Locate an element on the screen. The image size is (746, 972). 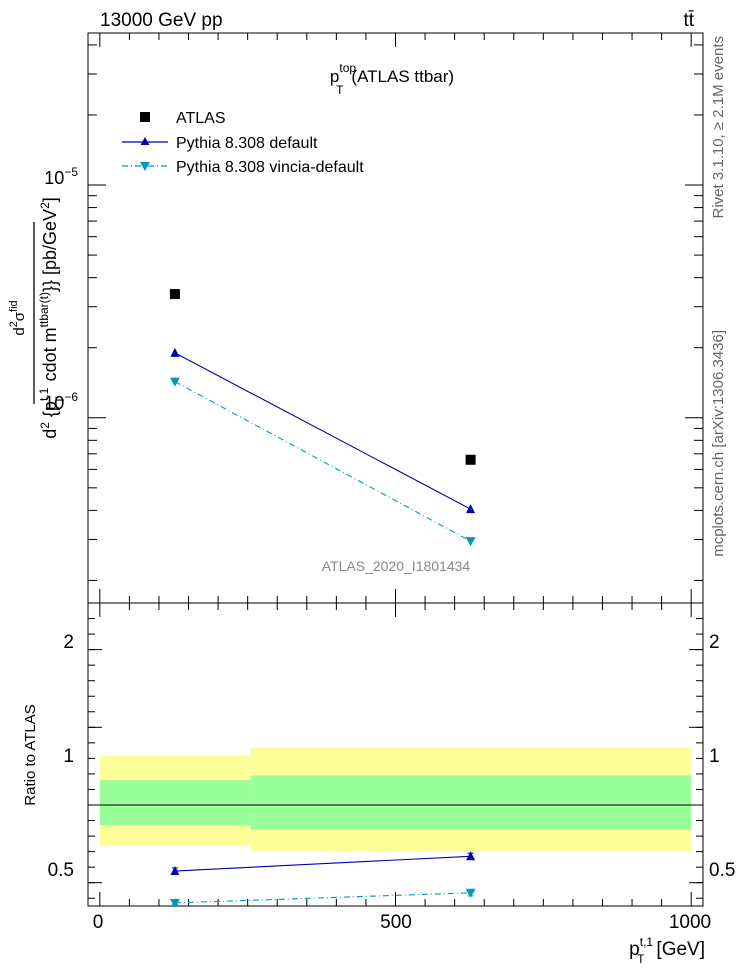
ratio-series-layer is located at coordinates (322, 879).